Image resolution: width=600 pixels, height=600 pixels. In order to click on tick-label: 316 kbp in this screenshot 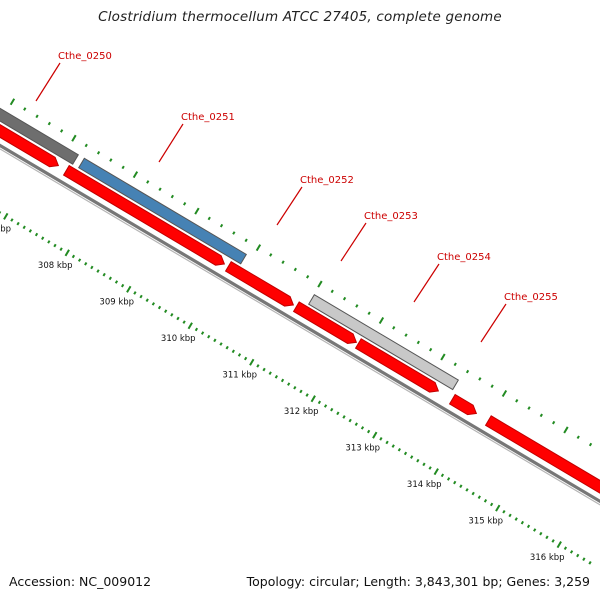, I will do `click(547, 558)`.